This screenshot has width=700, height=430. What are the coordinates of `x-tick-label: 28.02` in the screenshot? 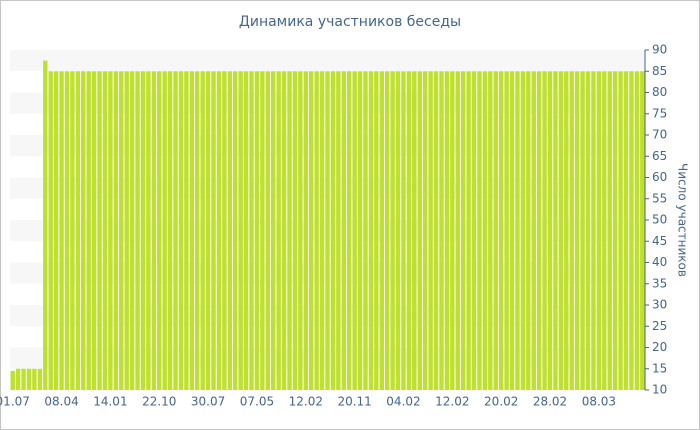 It's located at (550, 402).